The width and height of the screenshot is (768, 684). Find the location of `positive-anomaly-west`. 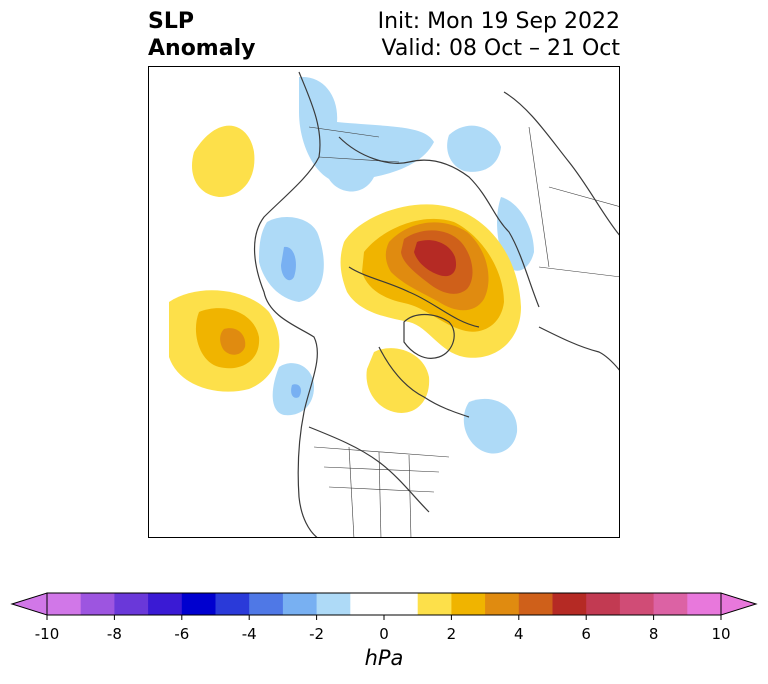

positive-anomaly-west is located at coordinates (223, 161).